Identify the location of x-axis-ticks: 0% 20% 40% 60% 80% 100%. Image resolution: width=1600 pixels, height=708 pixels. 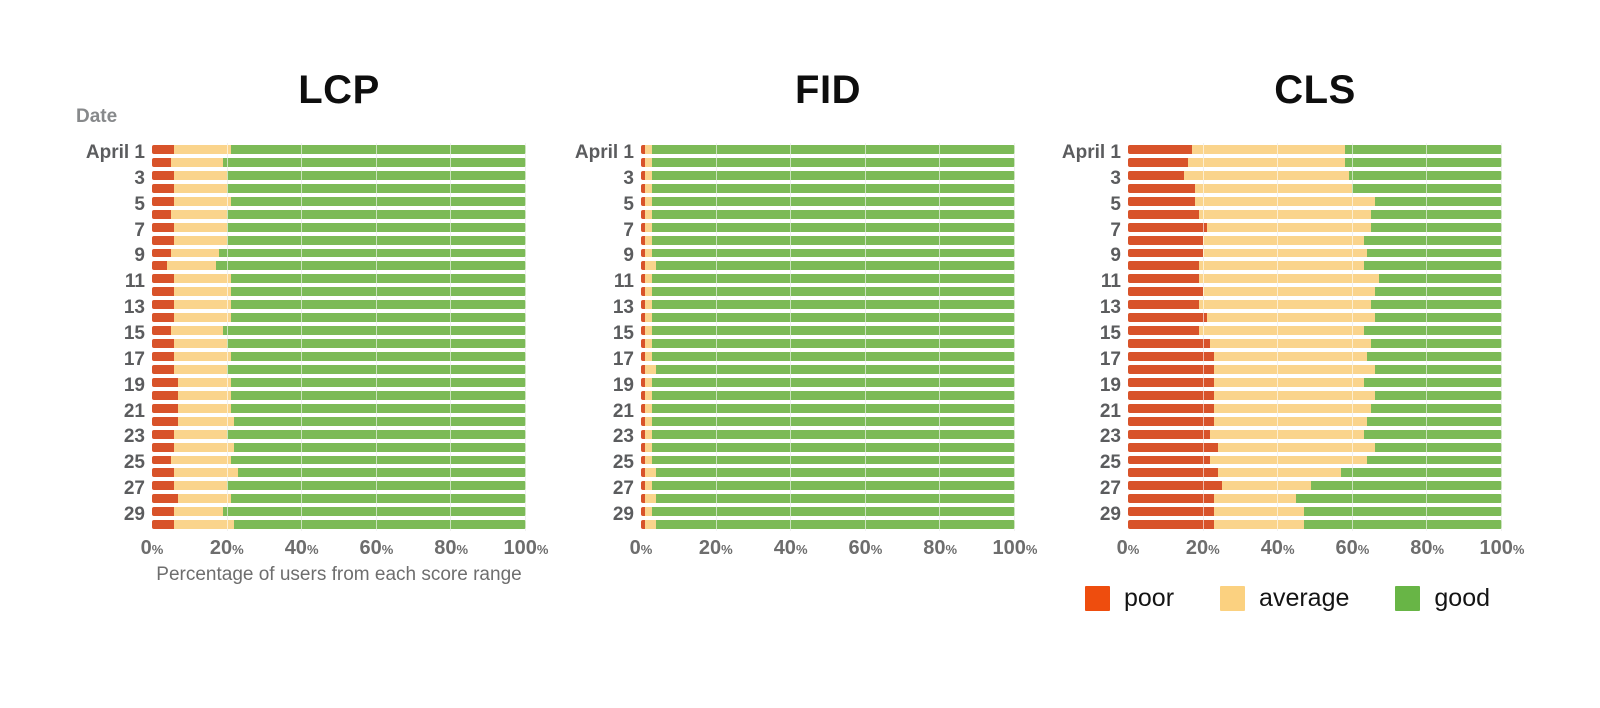
(834, 550).